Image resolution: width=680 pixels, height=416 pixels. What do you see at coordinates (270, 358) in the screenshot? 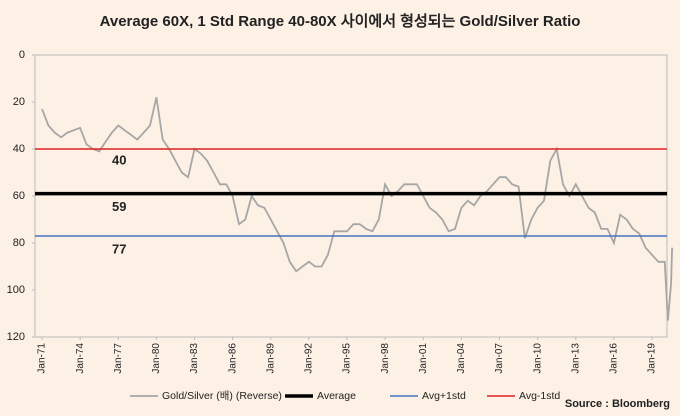
I see `x-tick-label: Jan-89` at bounding box center [270, 358].